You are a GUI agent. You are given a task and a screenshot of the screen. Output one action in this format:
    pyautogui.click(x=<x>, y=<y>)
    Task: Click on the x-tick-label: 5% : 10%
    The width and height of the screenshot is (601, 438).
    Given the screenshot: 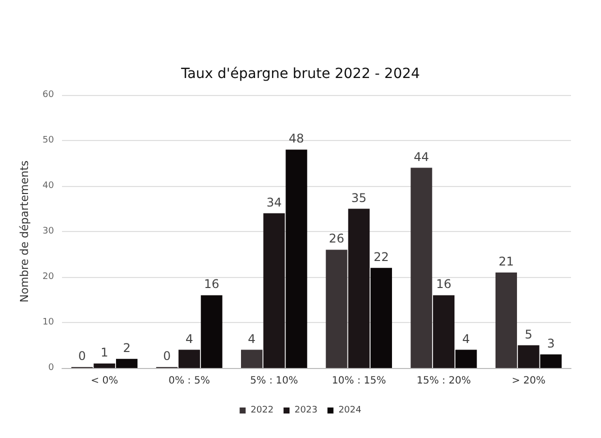 What is the action you would take?
    pyautogui.click(x=274, y=381)
    